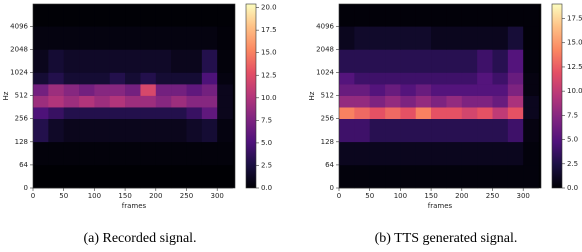  Describe the element at coordinates (572, 115) in the screenshot. I see `colorbar-tick-label: 7.5` at that location.